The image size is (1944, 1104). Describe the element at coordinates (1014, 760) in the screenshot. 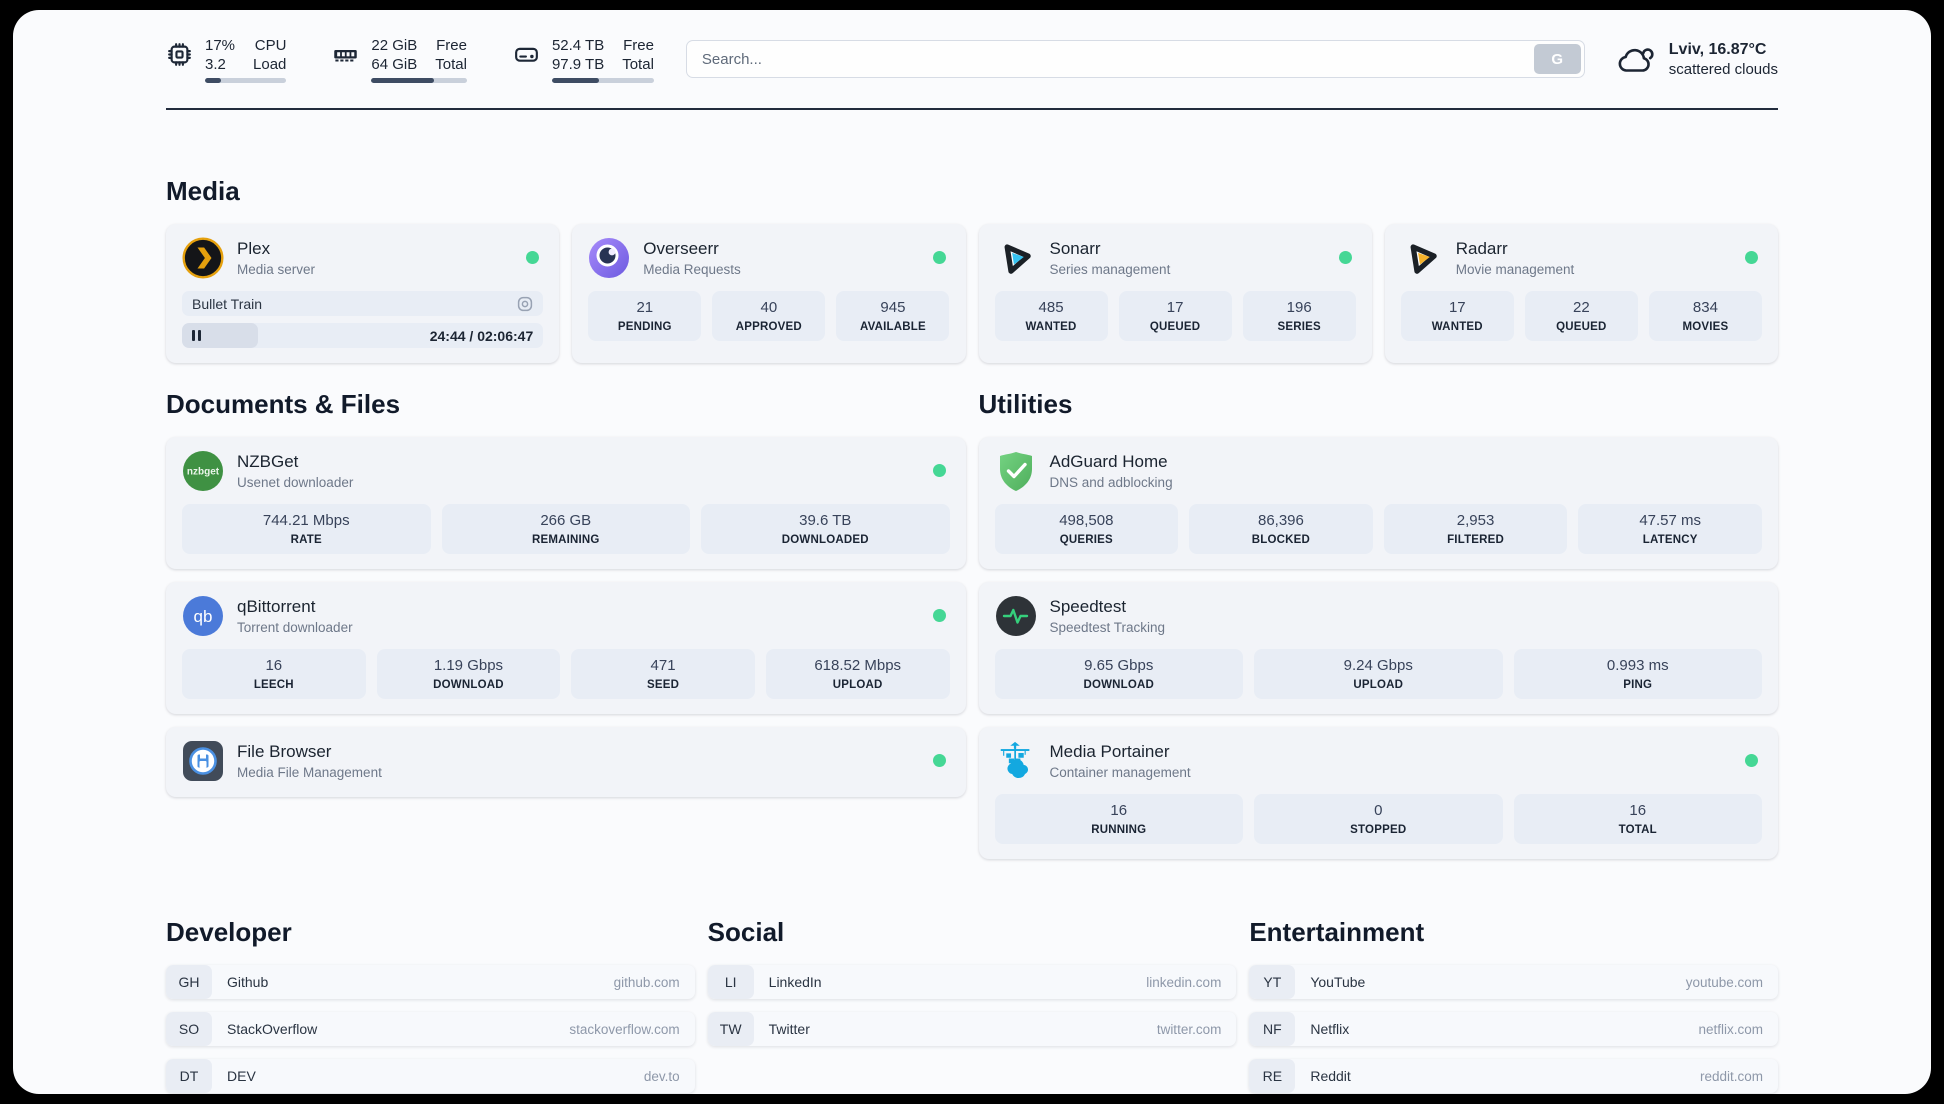

I see `portainer-icon` at that location.